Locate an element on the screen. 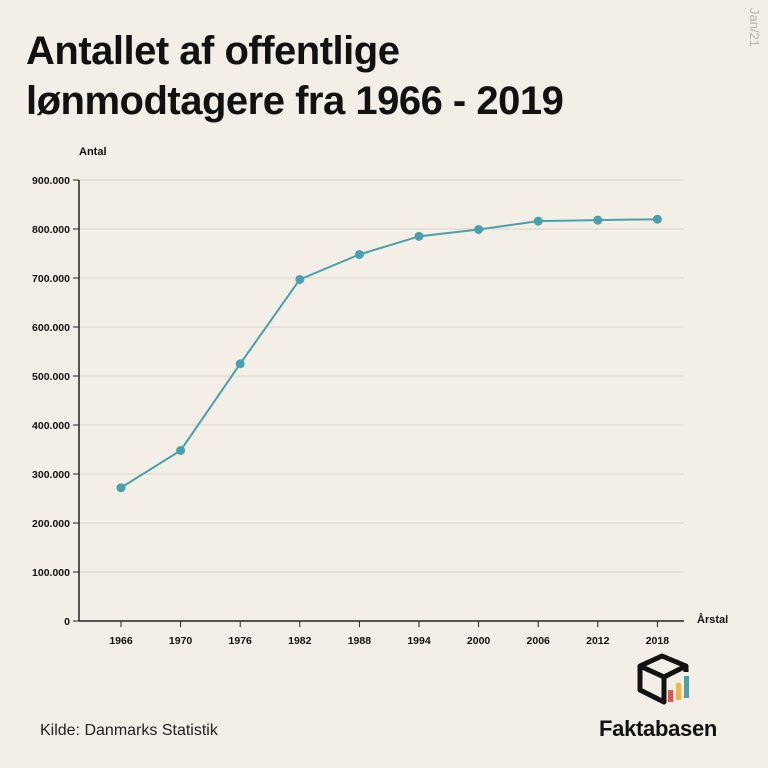 The image size is (768, 768). y-tick-label: 400.000 is located at coordinates (51, 426).